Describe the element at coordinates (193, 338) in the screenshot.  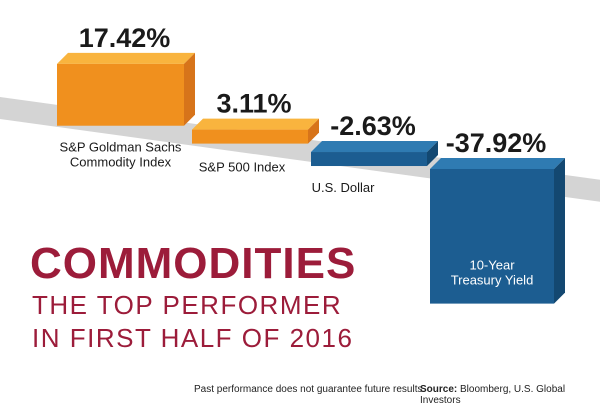
I see `headline-subtitle-line2: IN FIRST HALF OF 2016` at that location.